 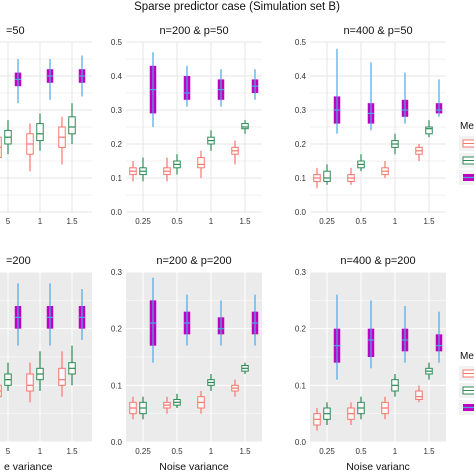 What do you see at coordinates (117, 357) in the screenshot?
I see `y-tick-labels: 0.0 0.1 0.2 0.3` at bounding box center [117, 357].